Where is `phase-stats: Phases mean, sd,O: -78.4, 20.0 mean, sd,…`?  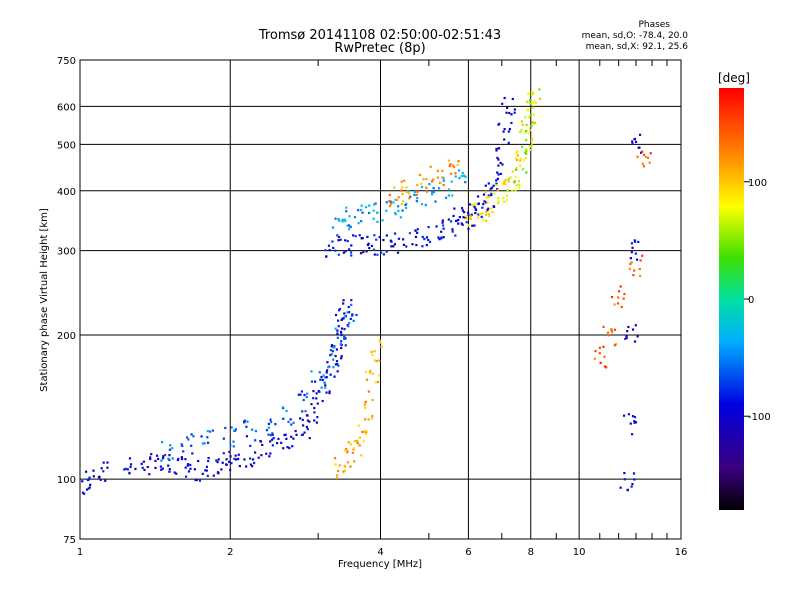 phase-stats: Phases mean, sd,O: -78.4, 20.0 mean, sd,… is located at coordinates (624, 36).